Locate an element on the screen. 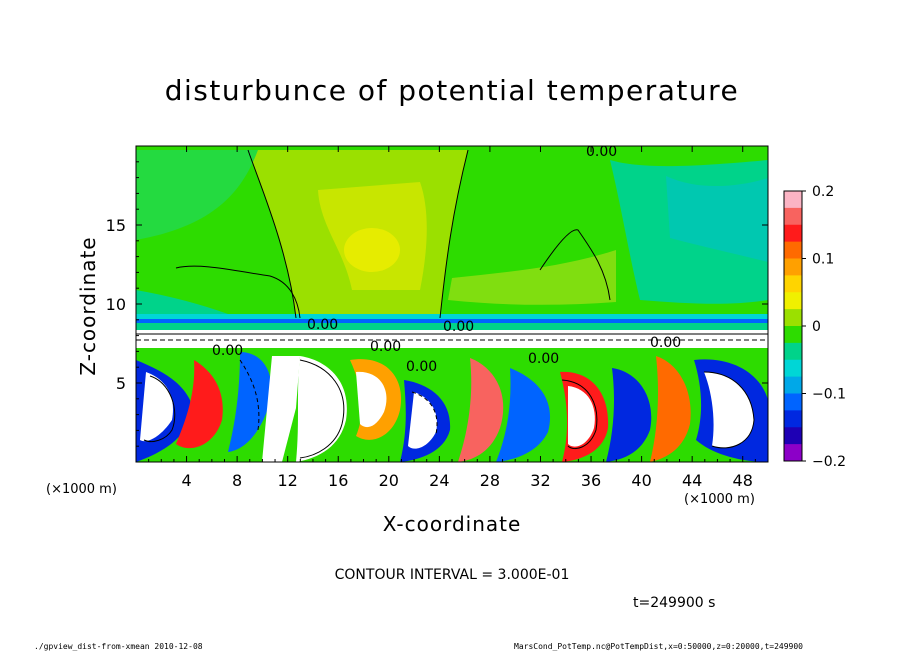 Image resolution: width=904 pixels, height=654 pixels. cool-region-left is located at coordinates (182, 304).